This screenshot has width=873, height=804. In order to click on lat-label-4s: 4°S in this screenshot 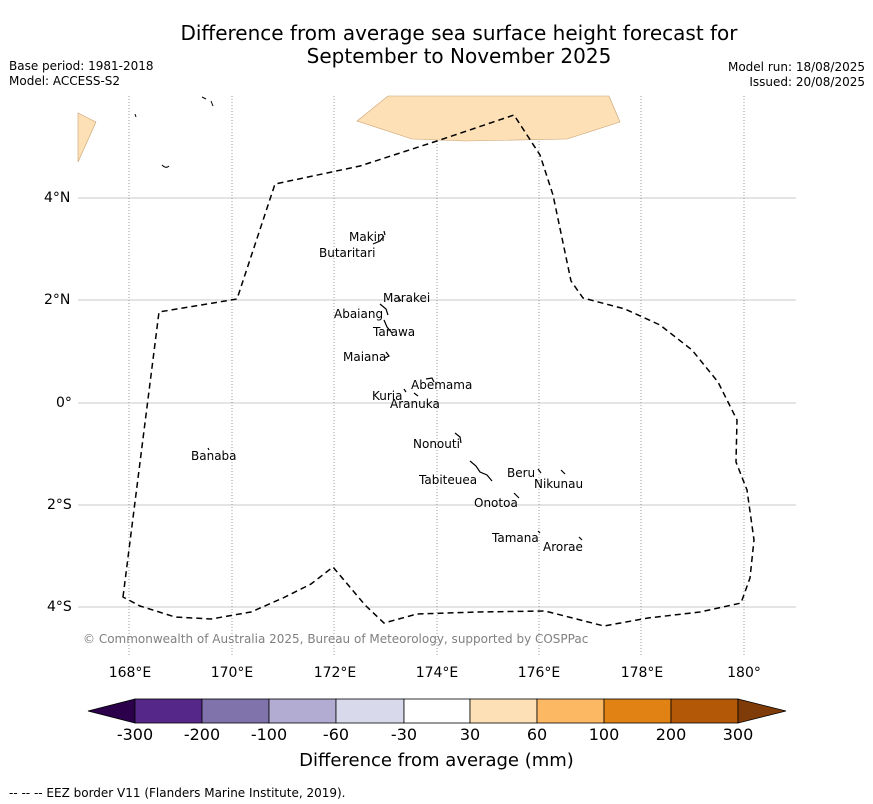, I will do `click(59, 607)`.